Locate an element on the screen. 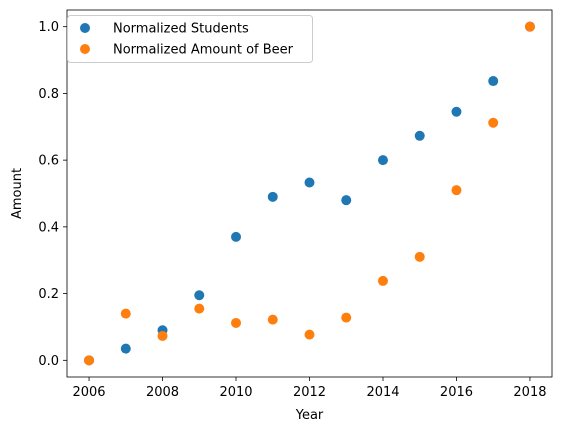  point-series-0-2009 is located at coordinates (199, 295).